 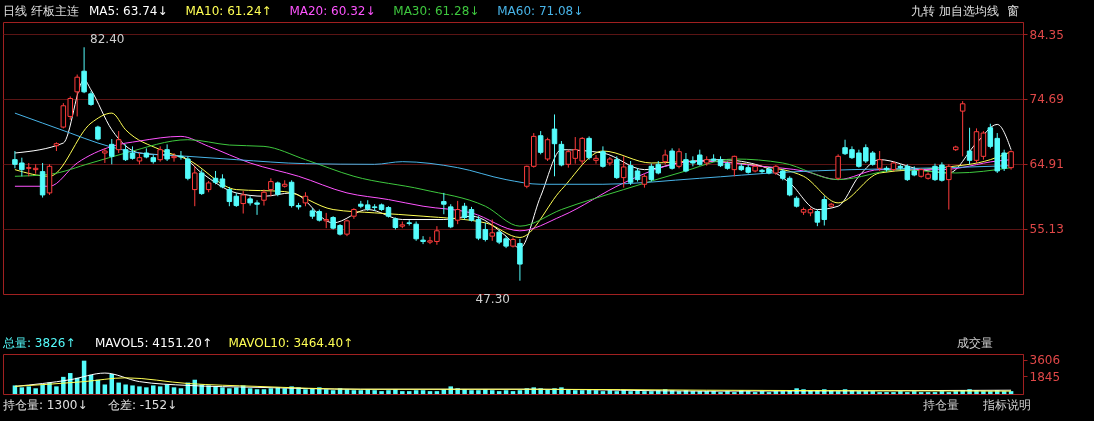 What do you see at coordinates (986, 11) in the screenshot?
I see `text: 均线` at bounding box center [986, 11].